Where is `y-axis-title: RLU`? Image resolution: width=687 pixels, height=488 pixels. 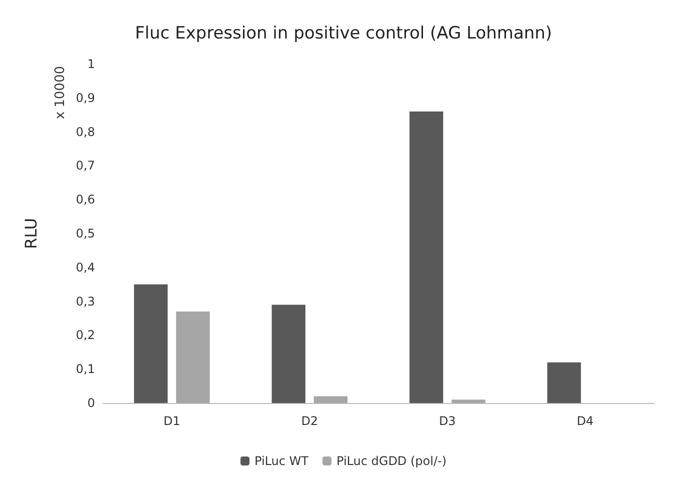 y-axis-title: RLU is located at coordinates (31, 233).